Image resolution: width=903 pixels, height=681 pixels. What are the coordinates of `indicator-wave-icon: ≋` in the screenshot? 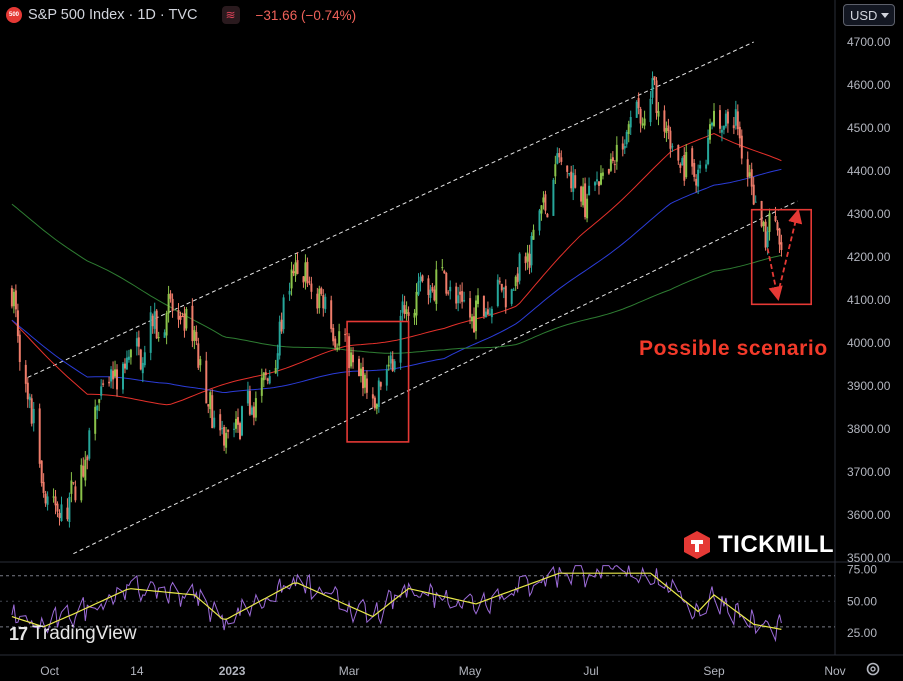 It's located at (230, 15).